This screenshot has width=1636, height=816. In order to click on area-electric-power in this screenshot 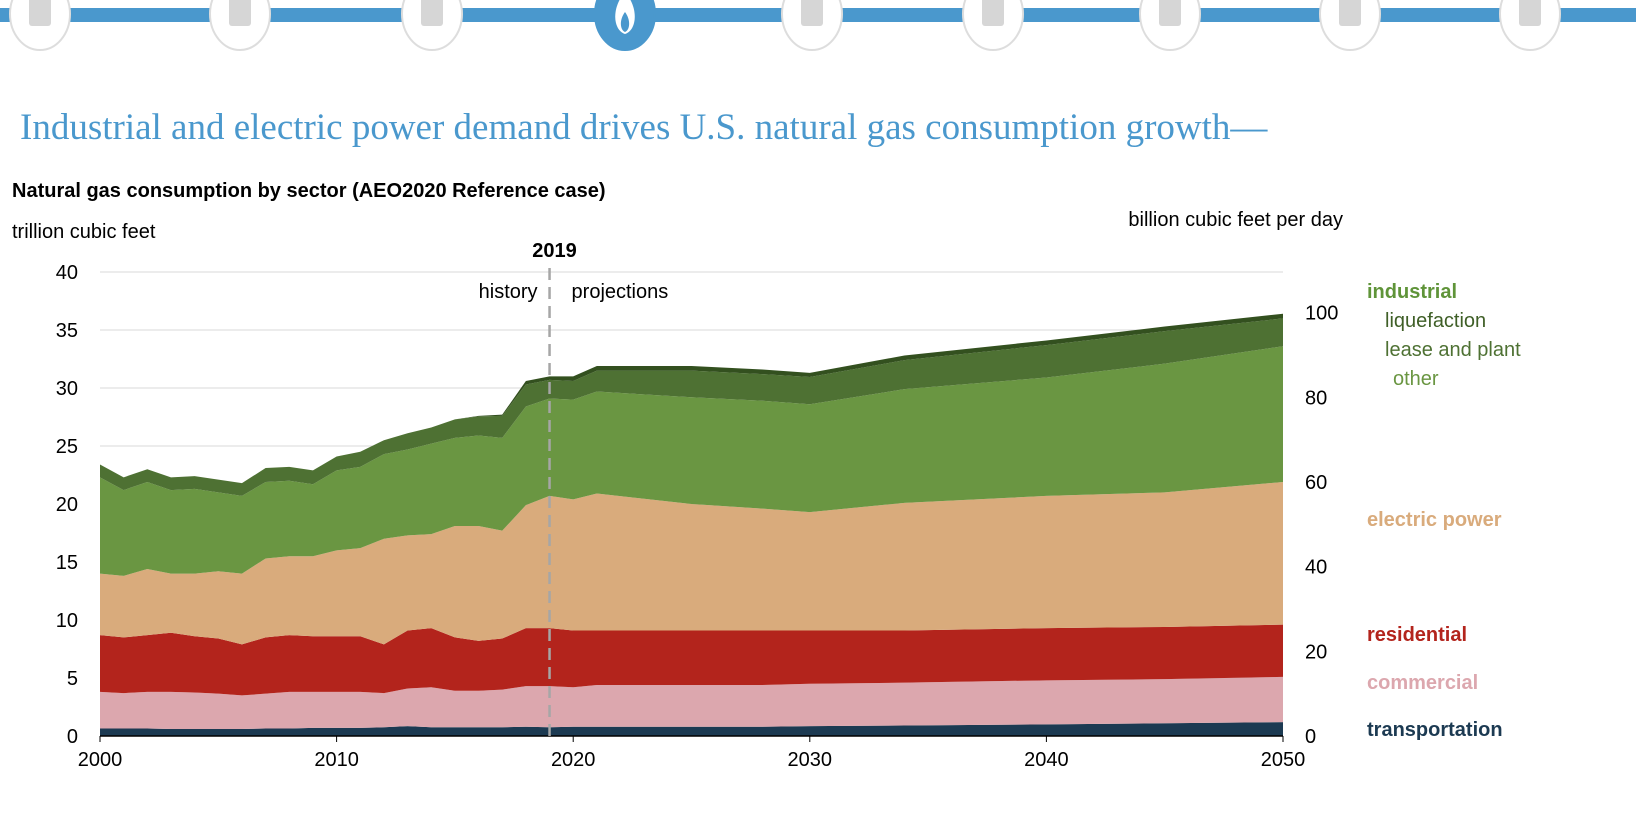, I will do `click(691, 563)`.